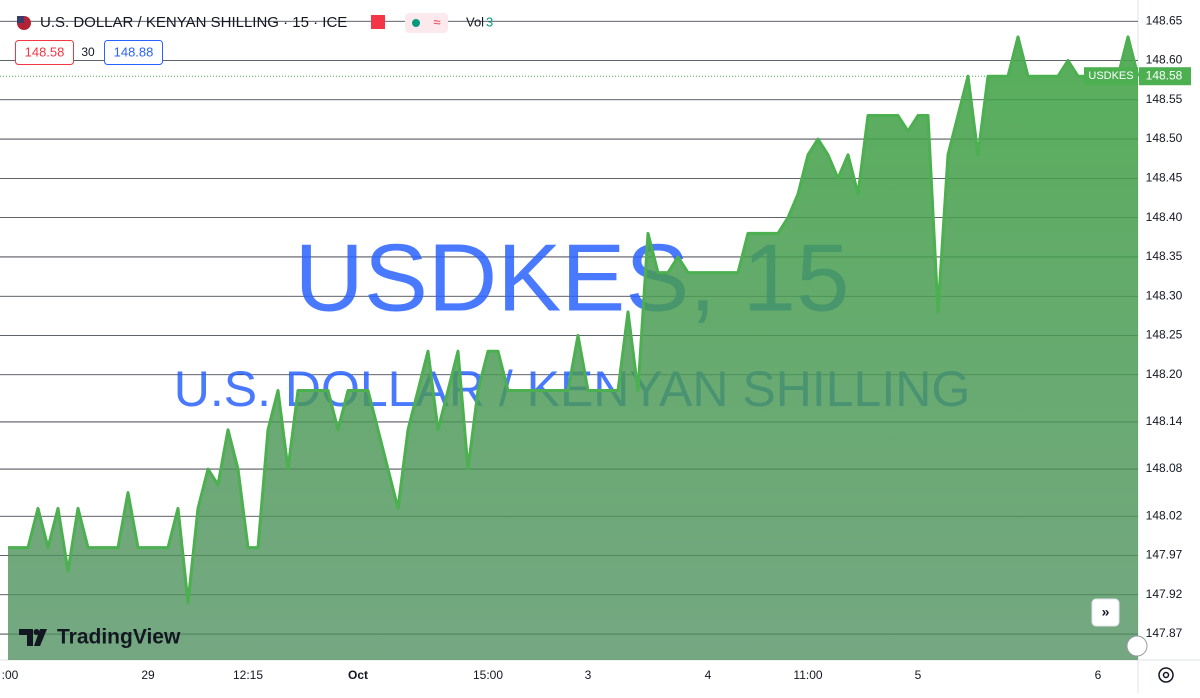 The height and width of the screenshot is (698, 1200). Describe the element at coordinates (807, 675) in the screenshot. I see `x-tick-label: 11:00` at that location.